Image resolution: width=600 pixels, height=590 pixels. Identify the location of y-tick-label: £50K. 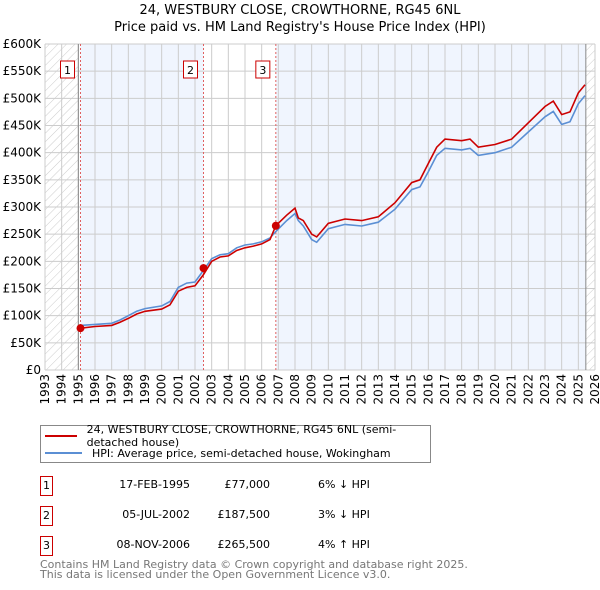
(26, 343).